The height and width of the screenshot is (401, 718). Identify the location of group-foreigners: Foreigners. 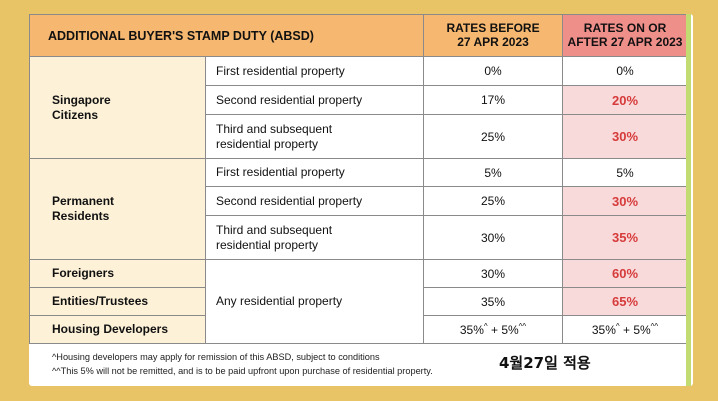
(117, 273).